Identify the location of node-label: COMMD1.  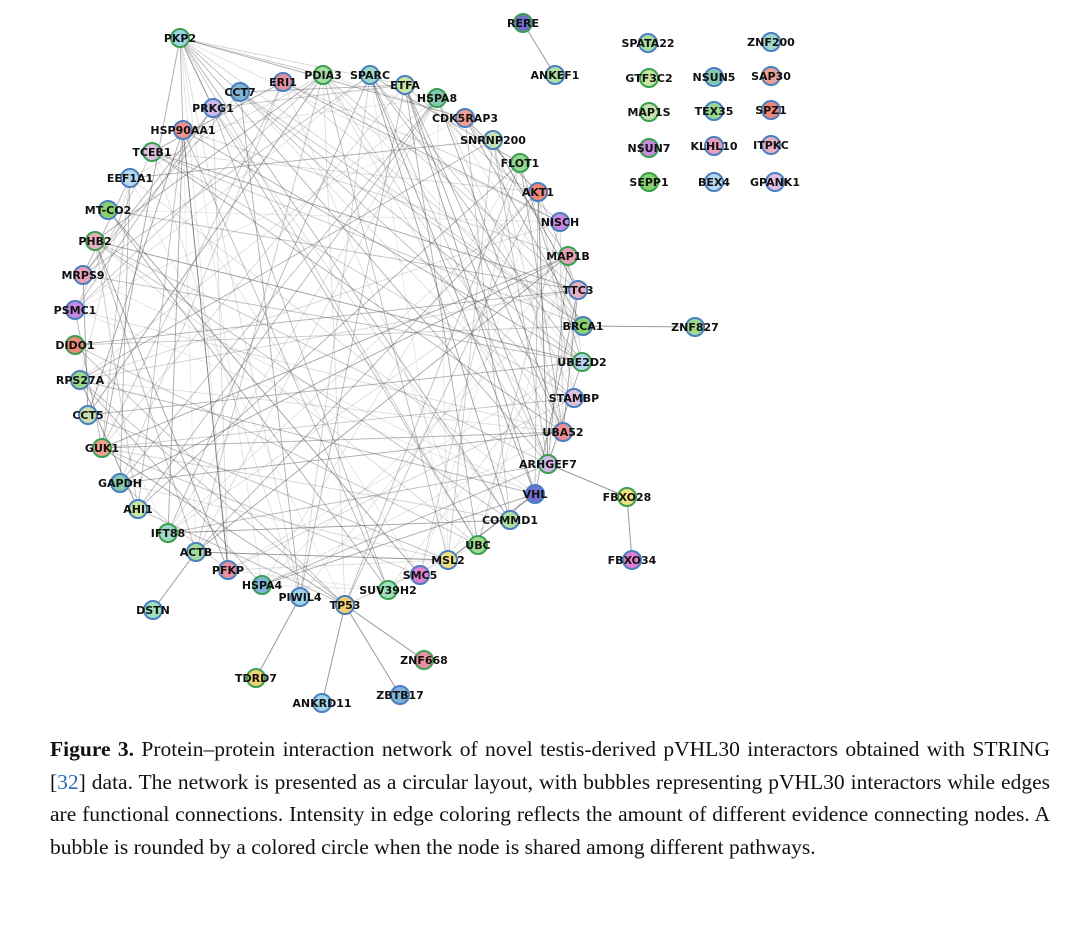
(510, 520).